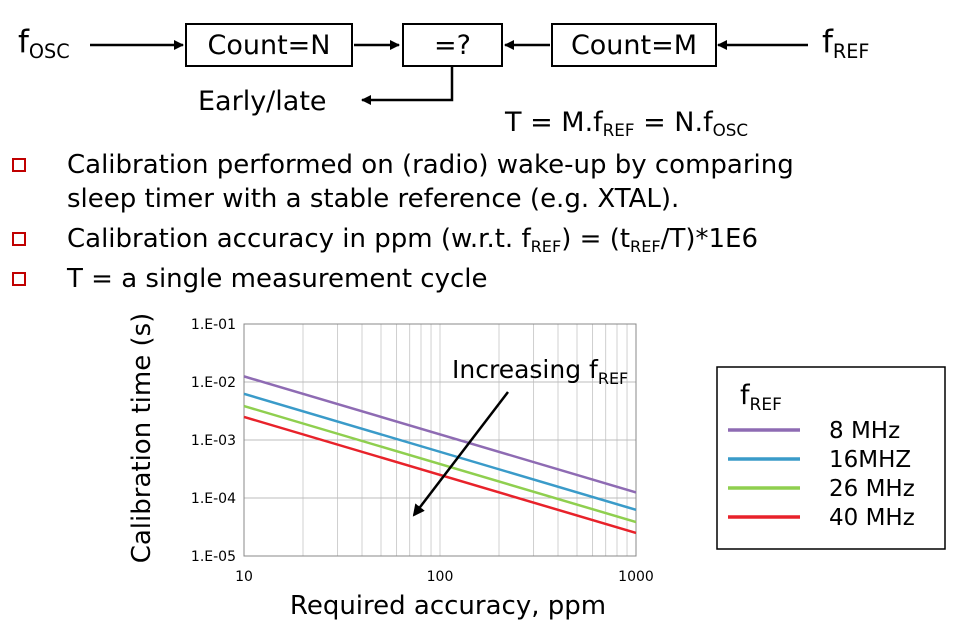 This screenshot has width=953, height=633. I want to click on early-late-label: Early/late, so click(262, 101).